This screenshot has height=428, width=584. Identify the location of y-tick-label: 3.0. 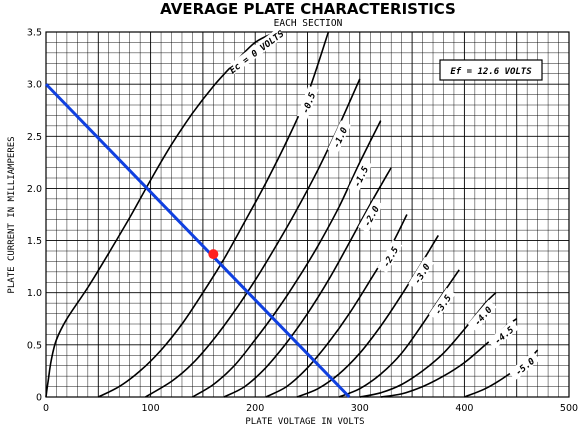
(34, 85).